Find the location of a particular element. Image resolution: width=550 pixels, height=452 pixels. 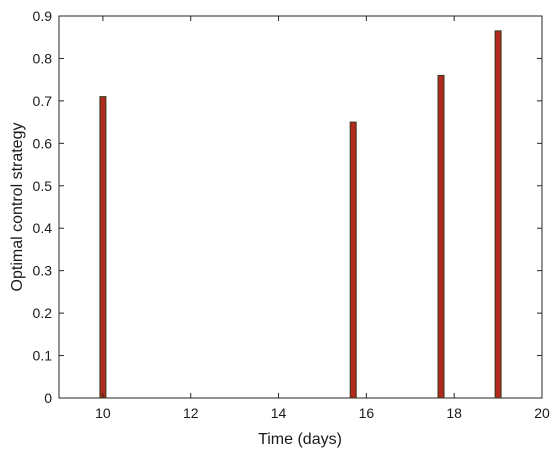

y-tick-label: 0.6 is located at coordinates (43, 143).